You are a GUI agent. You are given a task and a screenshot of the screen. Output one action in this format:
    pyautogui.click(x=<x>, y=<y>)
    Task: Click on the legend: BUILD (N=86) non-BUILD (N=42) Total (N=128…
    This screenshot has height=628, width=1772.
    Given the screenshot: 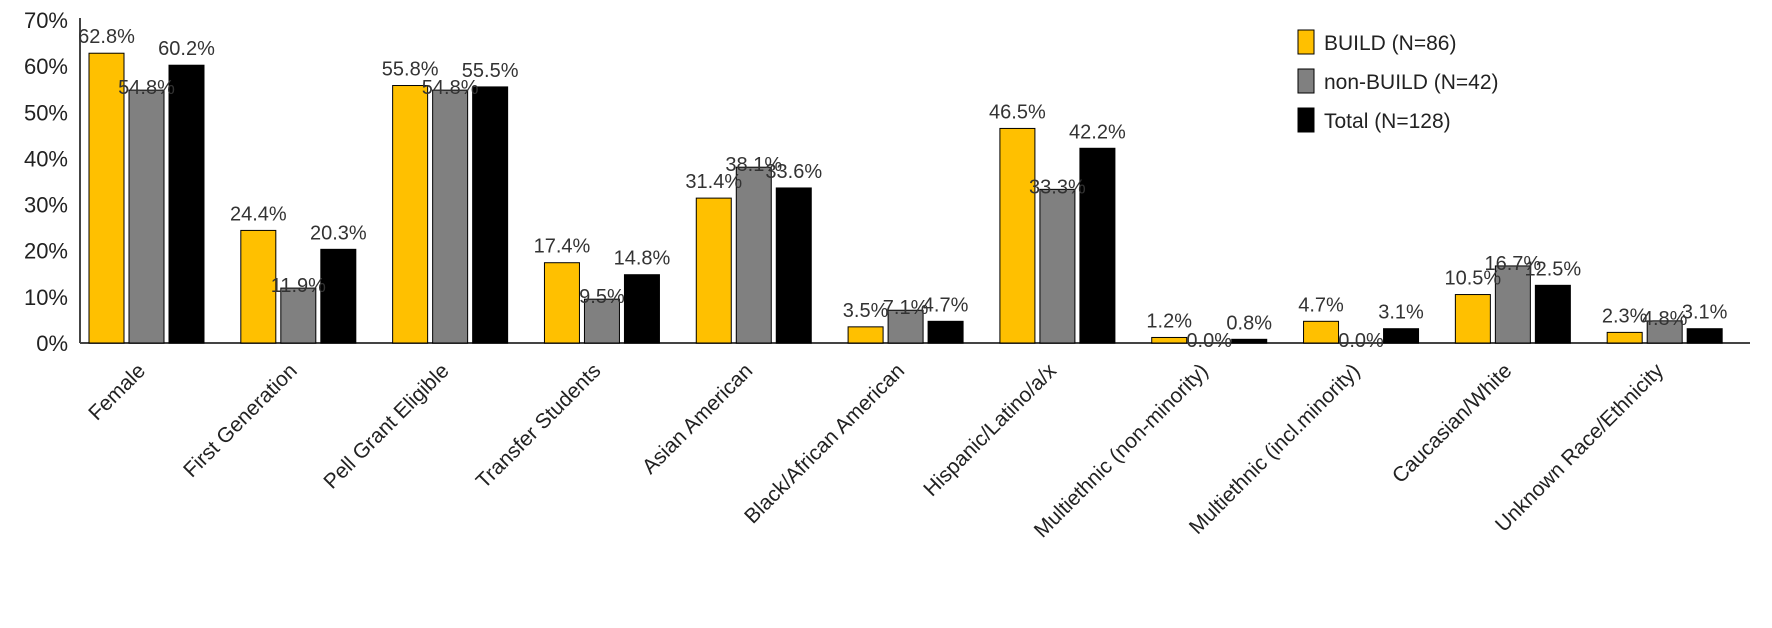 What is the action you would take?
    pyautogui.click(x=1398, y=81)
    